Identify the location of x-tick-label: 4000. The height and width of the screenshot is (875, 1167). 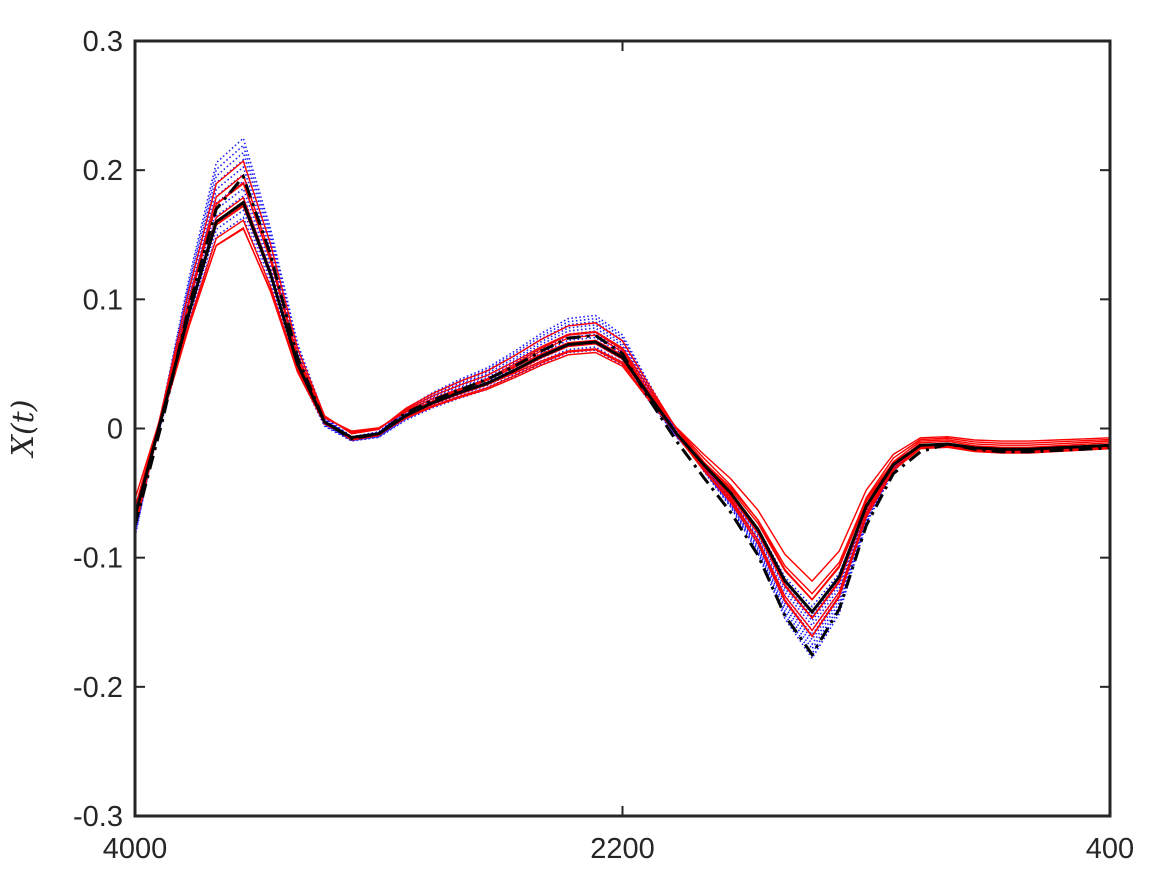
(135, 849).